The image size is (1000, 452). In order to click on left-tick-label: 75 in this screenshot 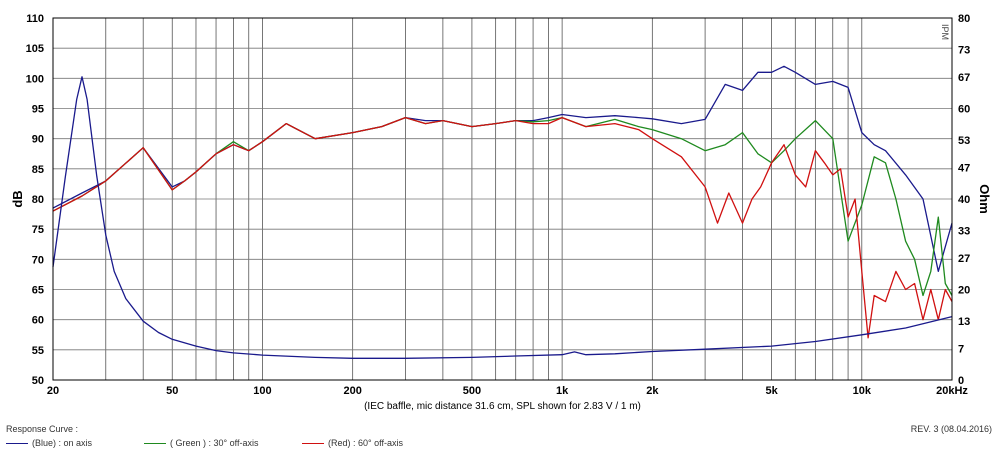, I will do `click(38, 230)`.